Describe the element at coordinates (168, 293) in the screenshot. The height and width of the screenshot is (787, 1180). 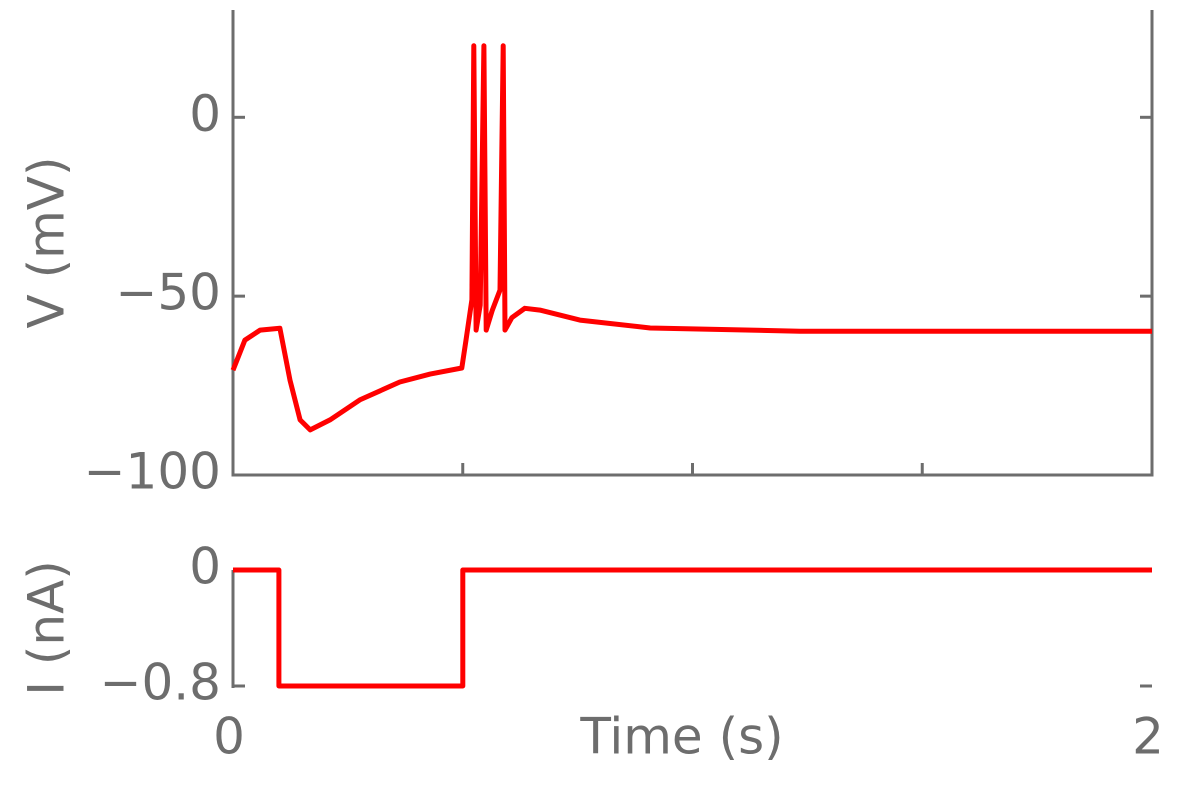
I see `y-tick-label: −50` at that location.